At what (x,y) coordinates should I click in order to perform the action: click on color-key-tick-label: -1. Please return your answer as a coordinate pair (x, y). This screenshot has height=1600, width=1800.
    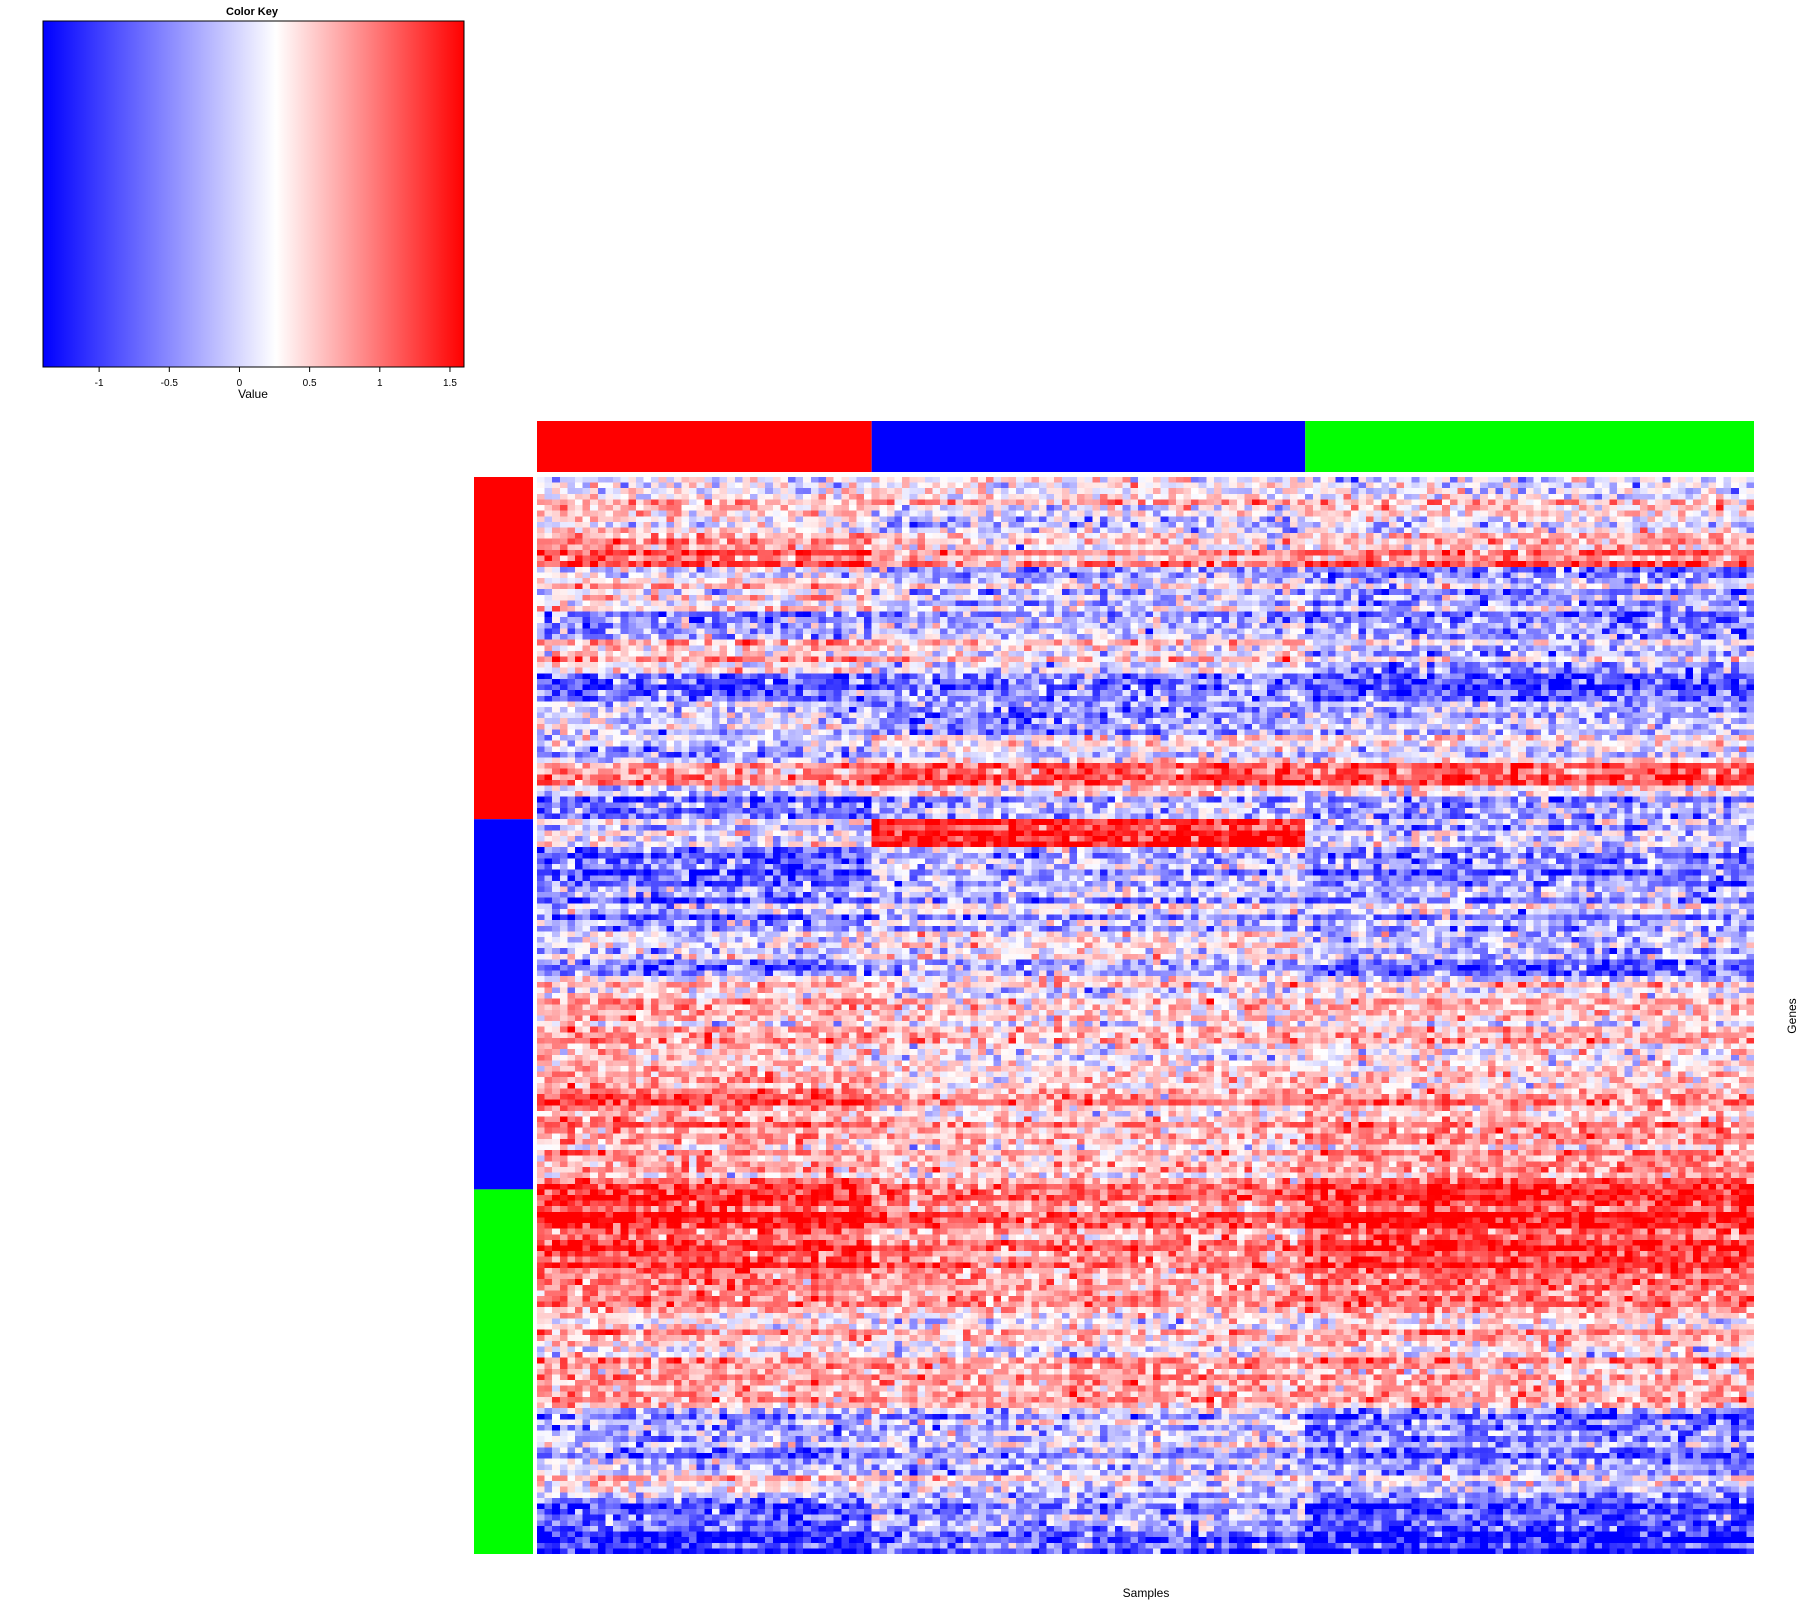
    Looking at the image, I should click on (99, 383).